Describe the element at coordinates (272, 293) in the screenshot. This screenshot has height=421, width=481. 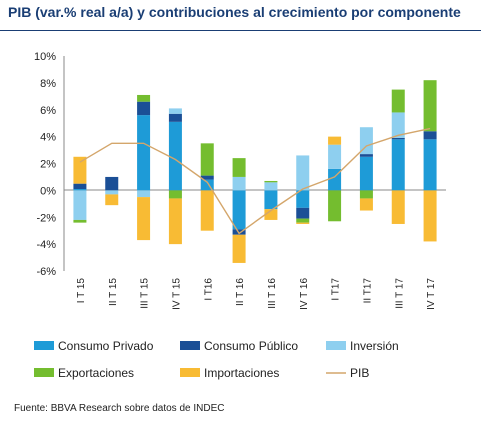
I see `x-tick-label: III T 16` at that location.